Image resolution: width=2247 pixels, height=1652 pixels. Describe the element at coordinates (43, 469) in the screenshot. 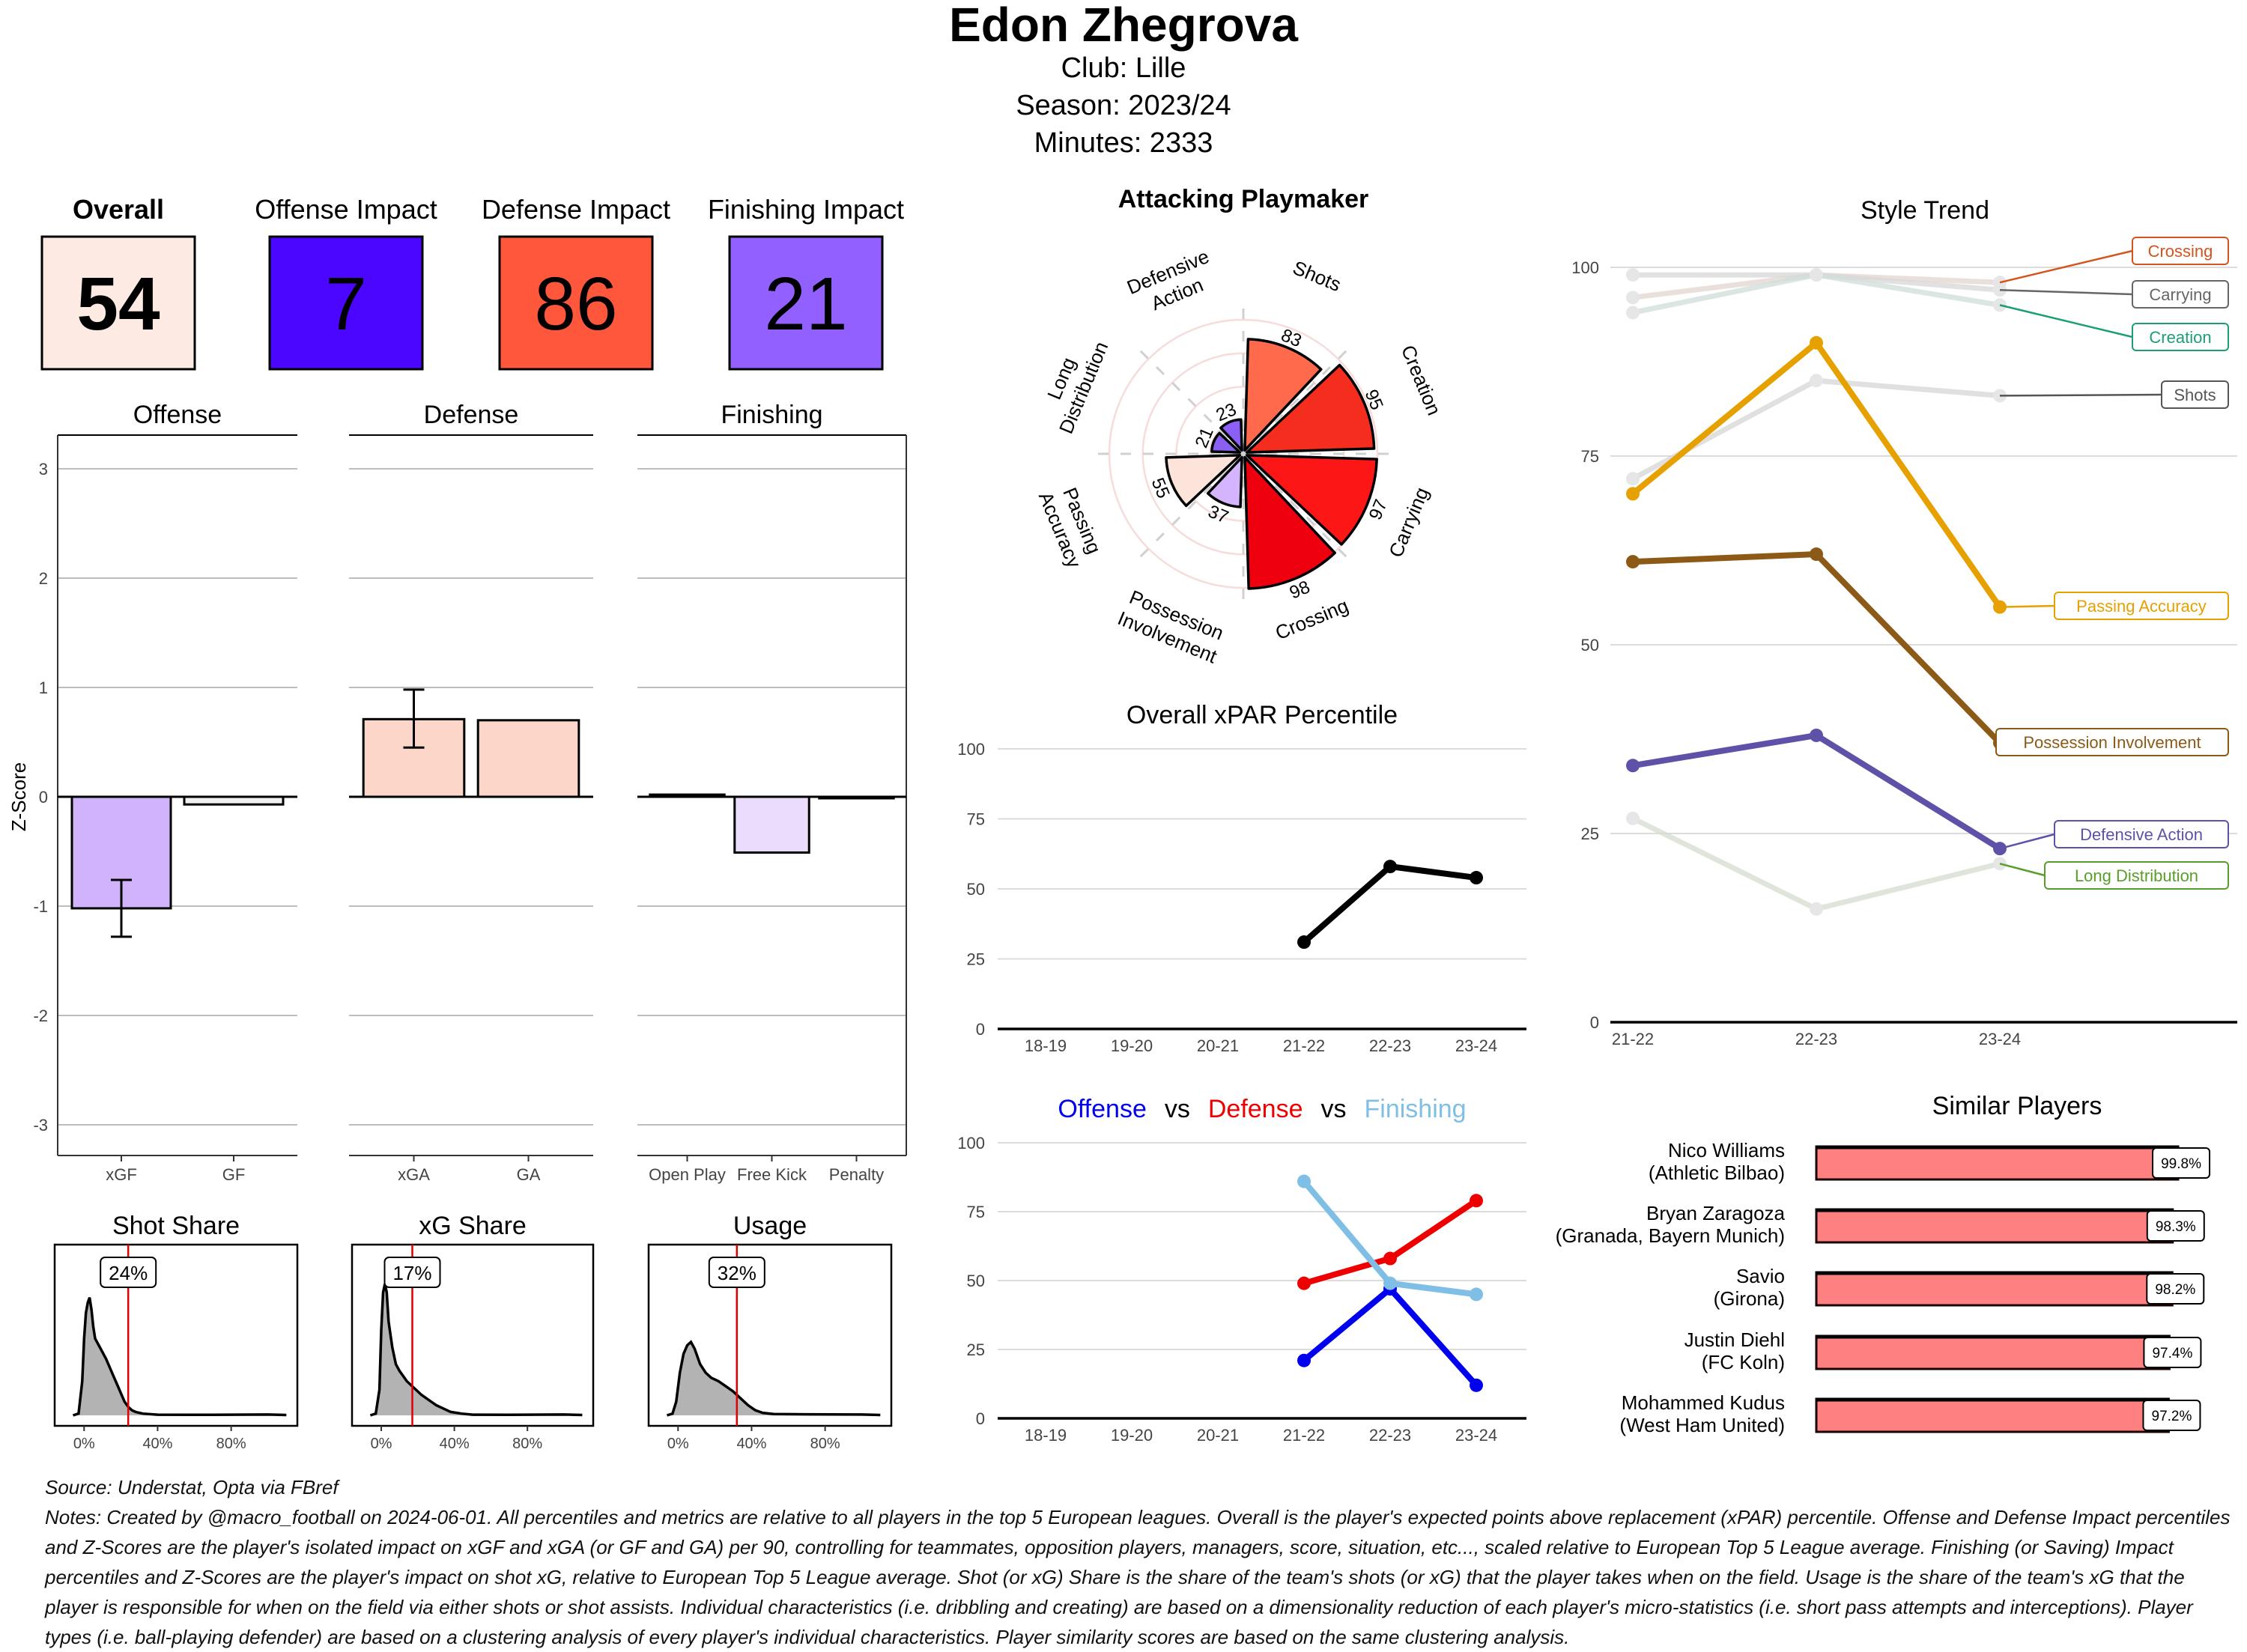

I see `y-tick-label: 3` at that location.